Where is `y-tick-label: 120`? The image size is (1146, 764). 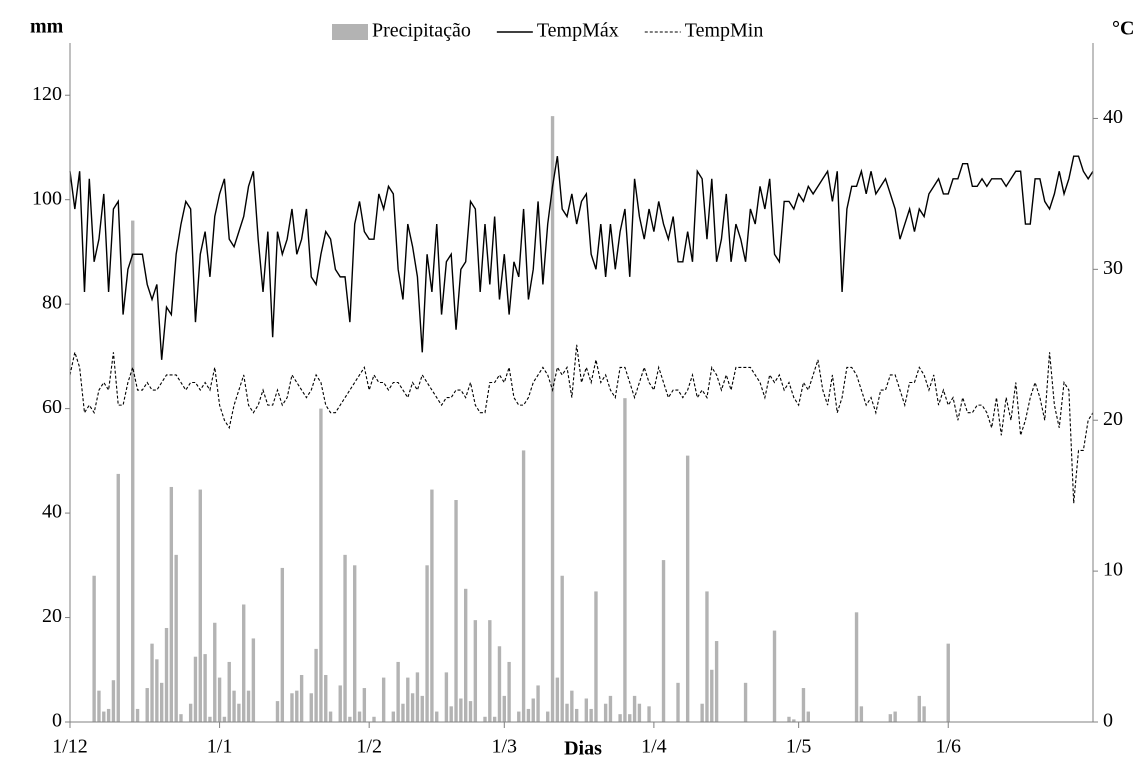 y-tick-label: 120 is located at coordinates (47, 94).